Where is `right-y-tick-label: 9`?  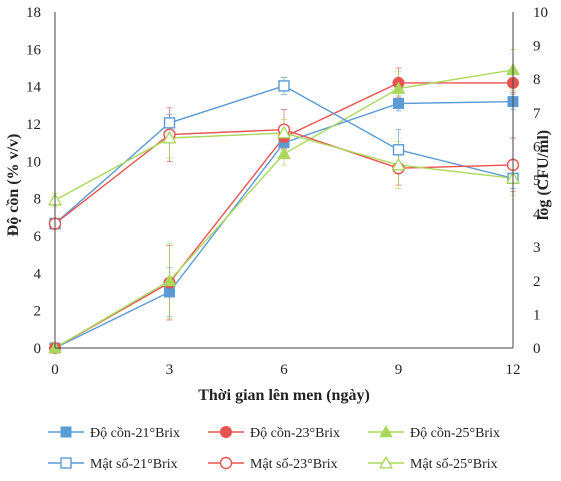 right-y-tick-label: 9 is located at coordinates (537, 47).